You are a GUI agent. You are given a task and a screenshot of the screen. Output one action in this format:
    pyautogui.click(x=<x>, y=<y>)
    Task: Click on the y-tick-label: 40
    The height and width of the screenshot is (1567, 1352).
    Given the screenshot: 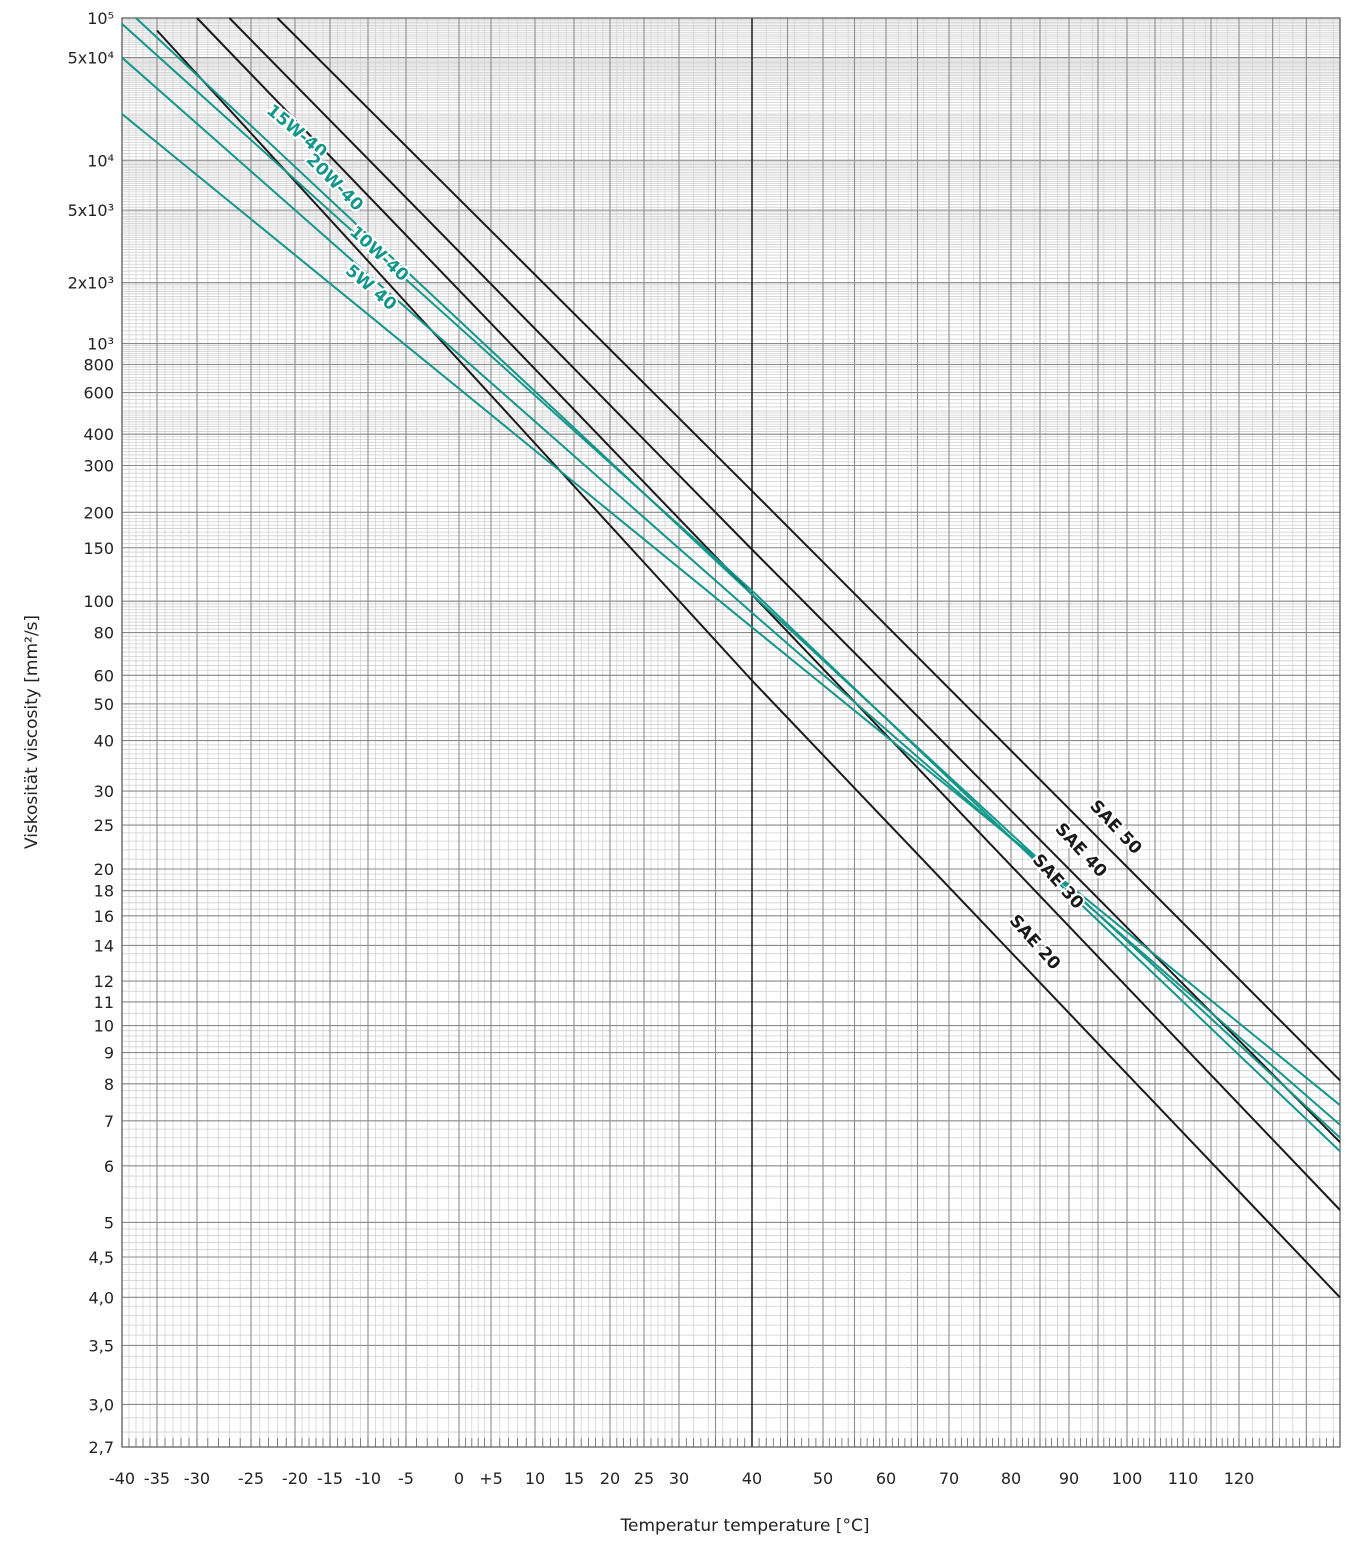 What is the action you would take?
    pyautogui.click(x=104, y=741)
    